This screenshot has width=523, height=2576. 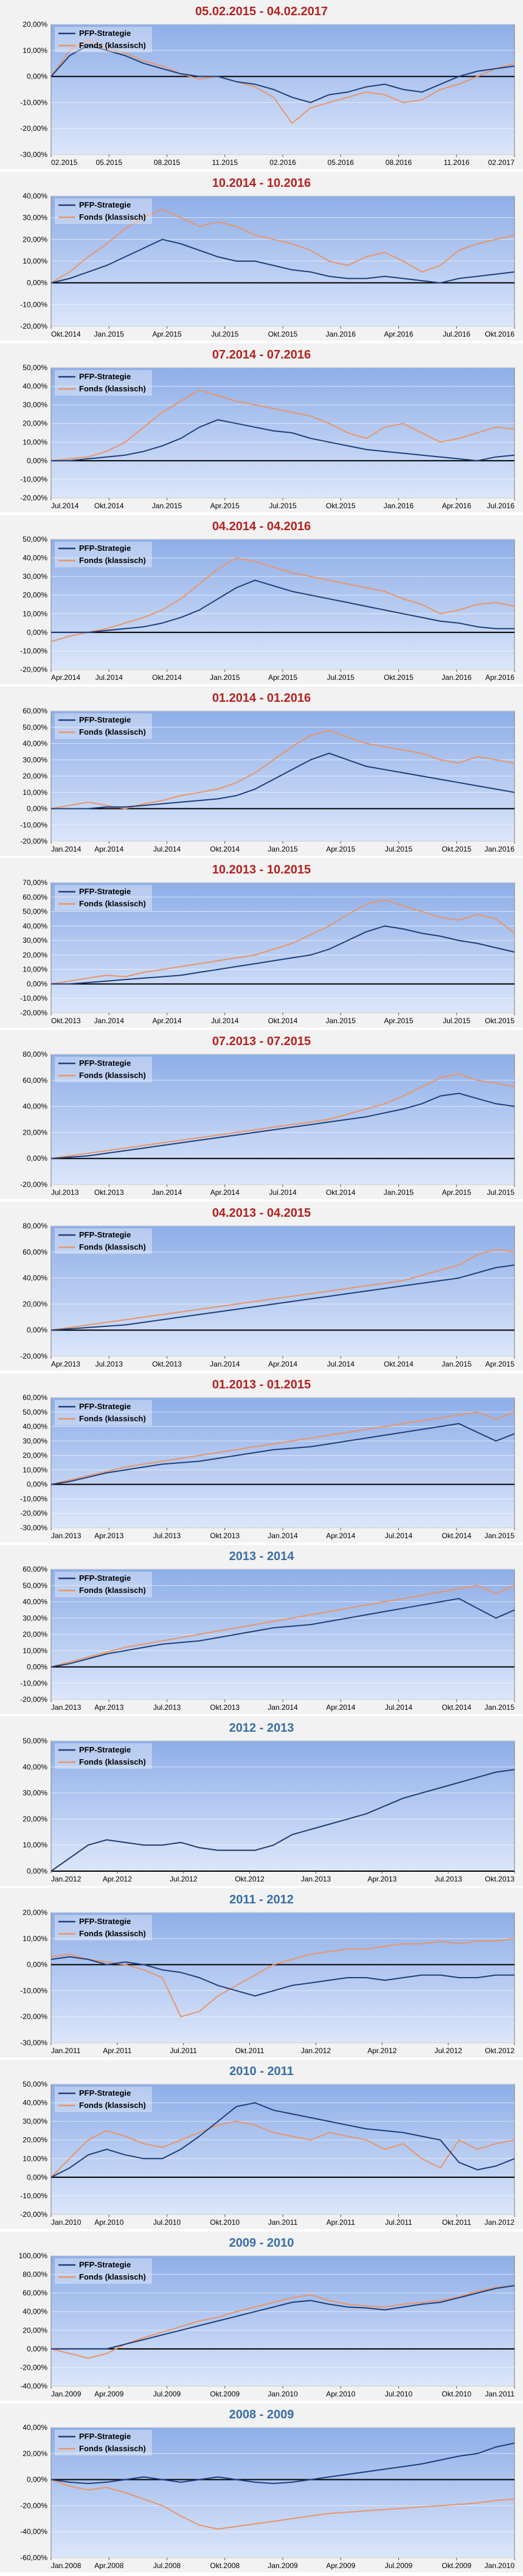 I want to click on x-tick-label: Okt.2011, so click(x=250, y=2050).